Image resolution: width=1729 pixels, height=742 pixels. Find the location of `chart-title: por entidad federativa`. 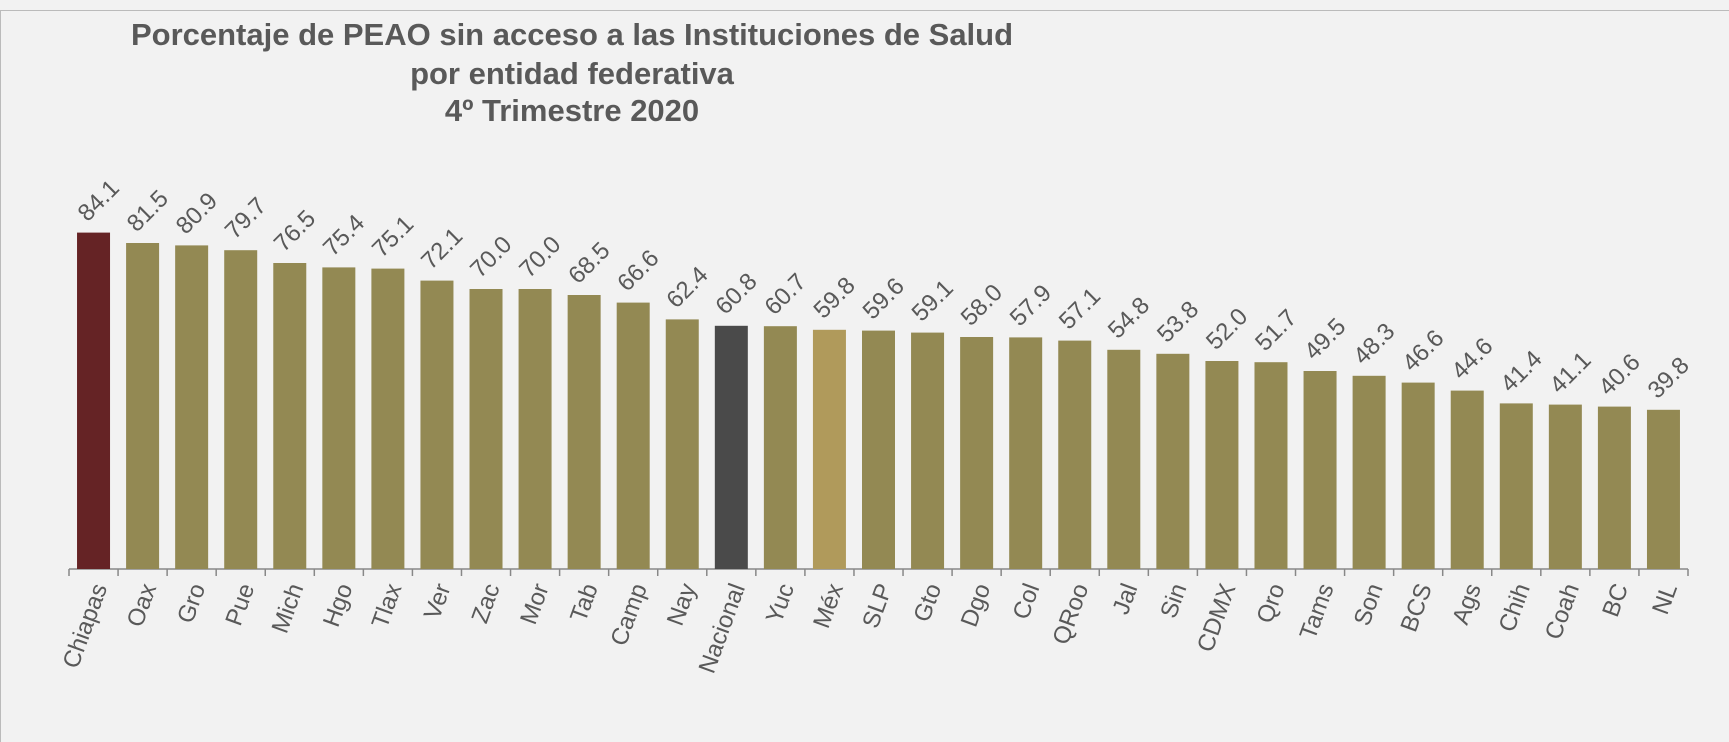

chart-title: por entidad federativa is located at coordinates (572, 73).